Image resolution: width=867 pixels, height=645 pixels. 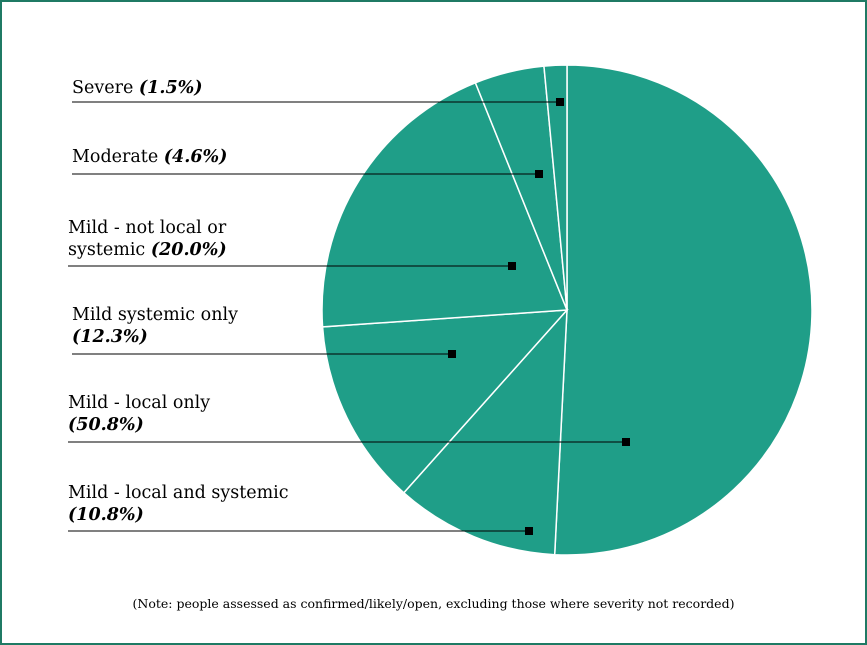 I want to click on leader-mild-not-local, so click(x=292, y=266).